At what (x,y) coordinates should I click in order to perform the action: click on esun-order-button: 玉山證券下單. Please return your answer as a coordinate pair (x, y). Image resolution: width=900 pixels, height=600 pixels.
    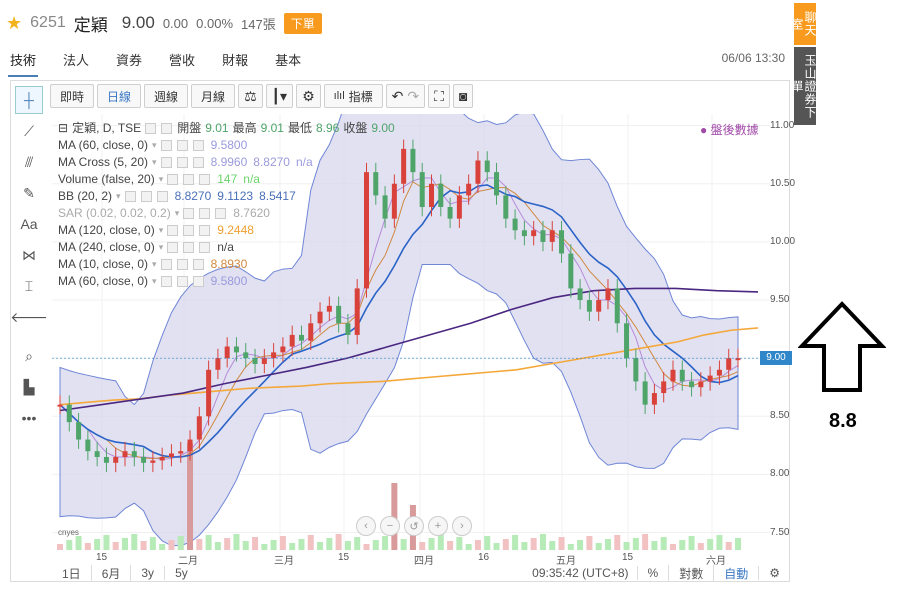
    Looking at the image, I should click on (803, 86).